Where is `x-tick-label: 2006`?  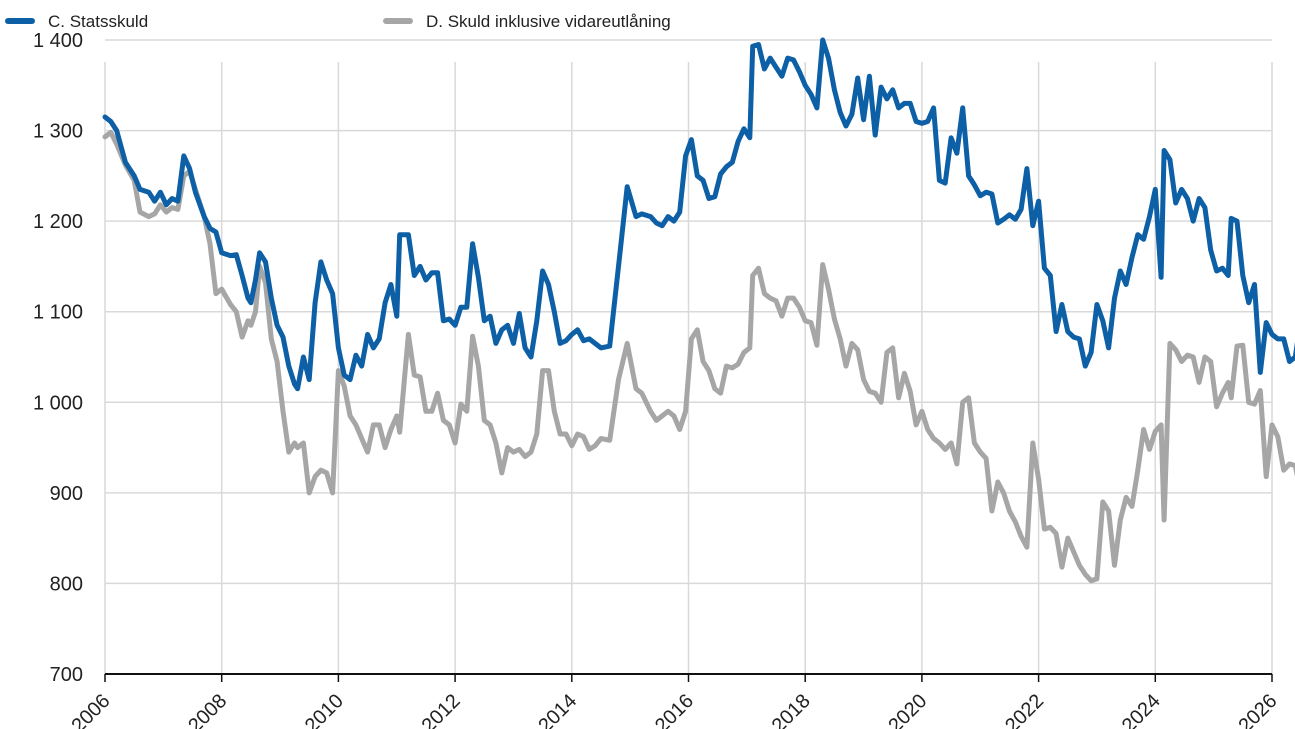
x-tick-label: 2006 is located at coordinates (91, 709).